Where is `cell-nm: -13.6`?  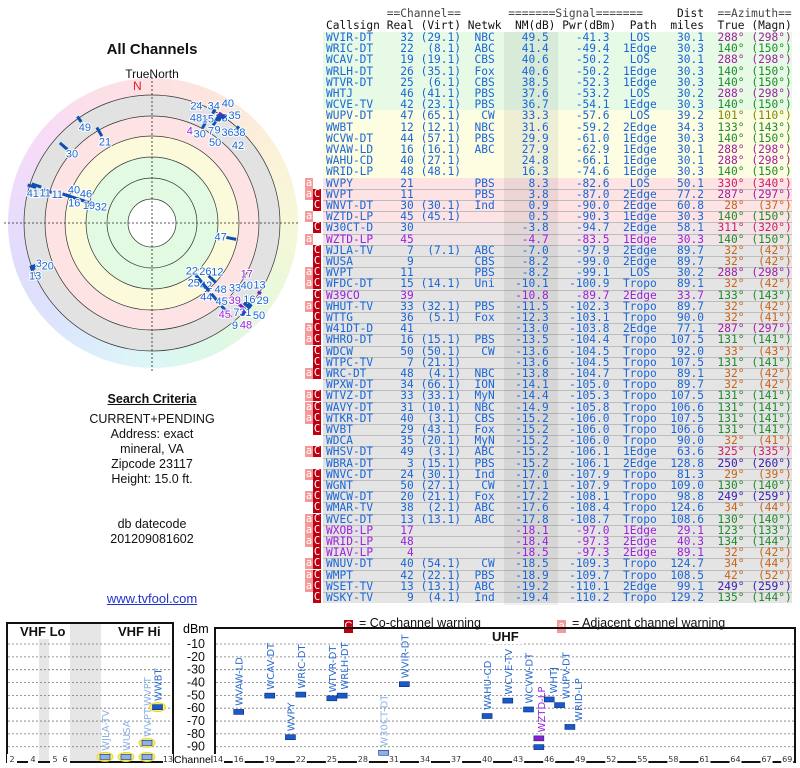 cell-nm: -13.6 is located at coordinates (532, 362).